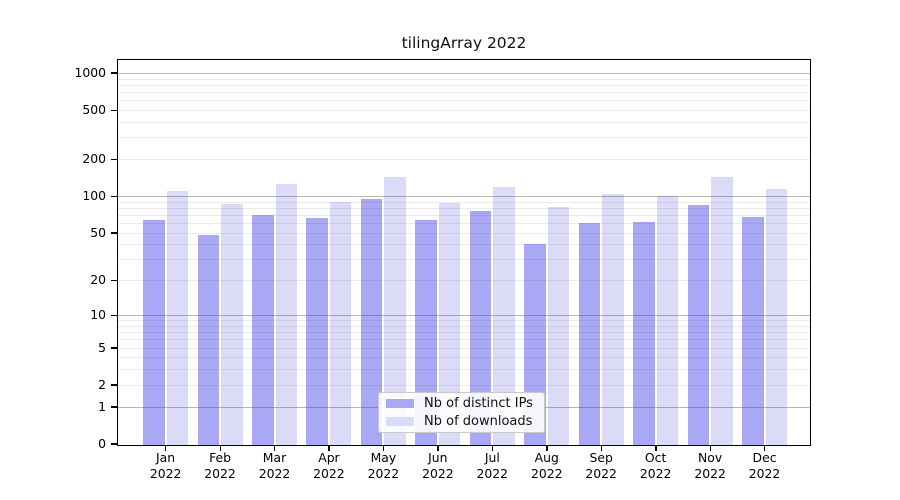  Describe the element at coordinates (94, 159) in the screenshot. I see `y-tick-label: 200` at that location.